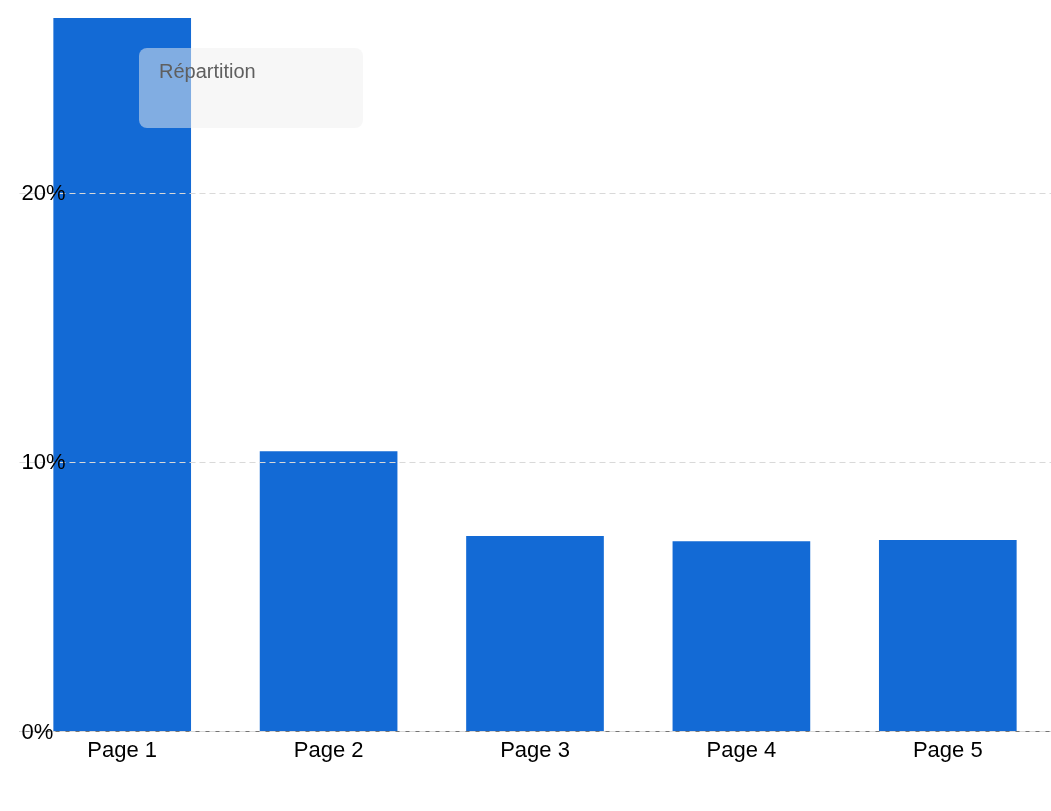 The image size is (1051, 811). What do you see at coordinates (37, 731) in the screenshot?
I see `y-tick-label: 0%` at bounding box center [37, 731].